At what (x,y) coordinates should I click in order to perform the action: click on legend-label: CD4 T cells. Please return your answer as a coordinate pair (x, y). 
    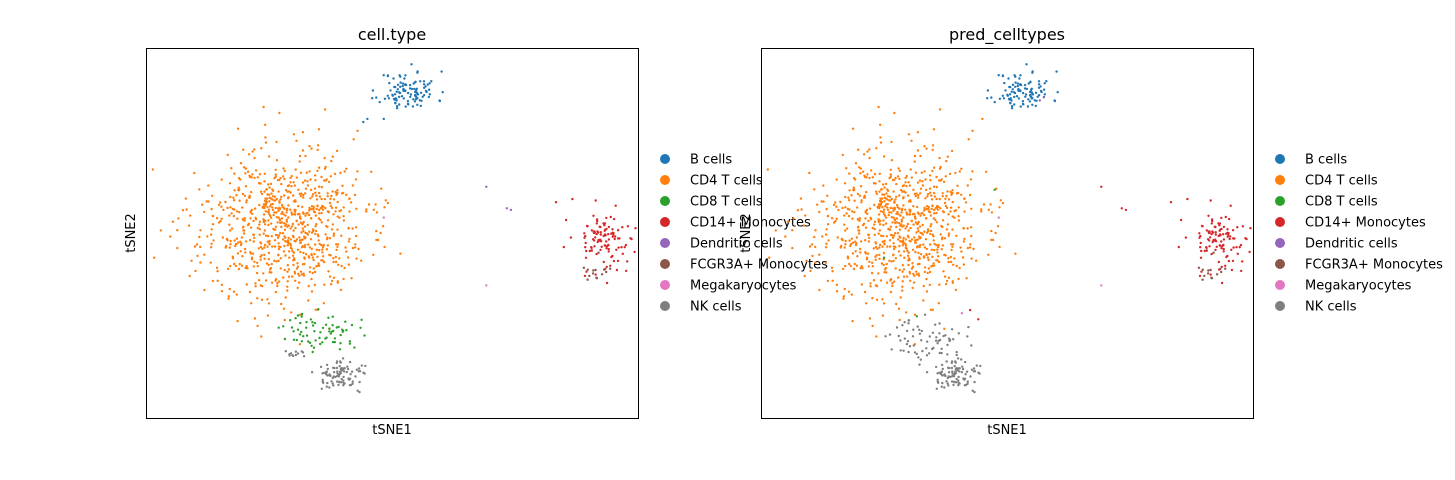
    Looking at the image, I should click on (1341, 181).